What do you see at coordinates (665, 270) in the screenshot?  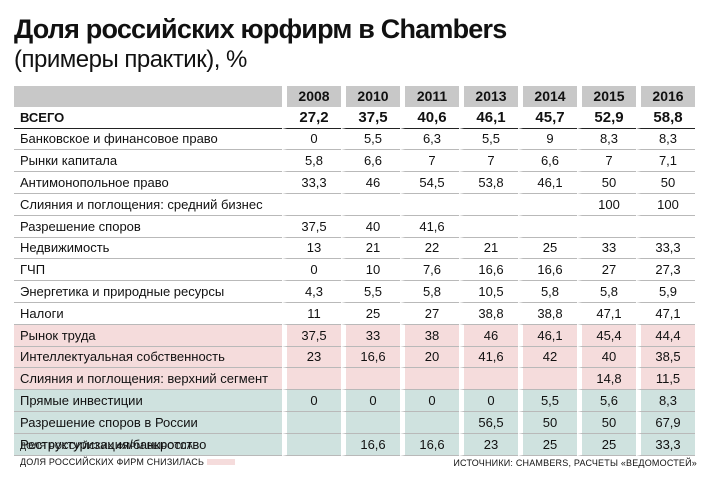 I see `value-cell: 27,3` at bounding box center [665, 270].